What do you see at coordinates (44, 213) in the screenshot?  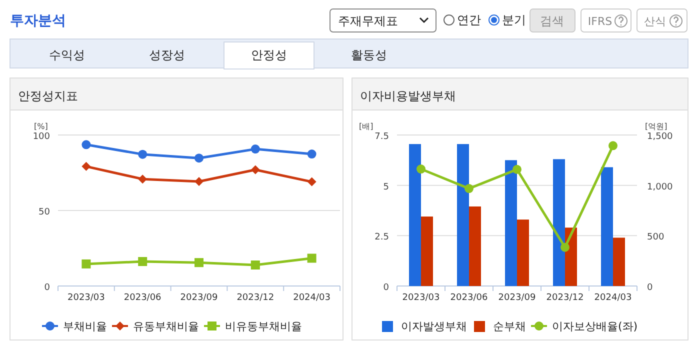 I see `y-tick-label: 50` at bounding box center [44, 213].